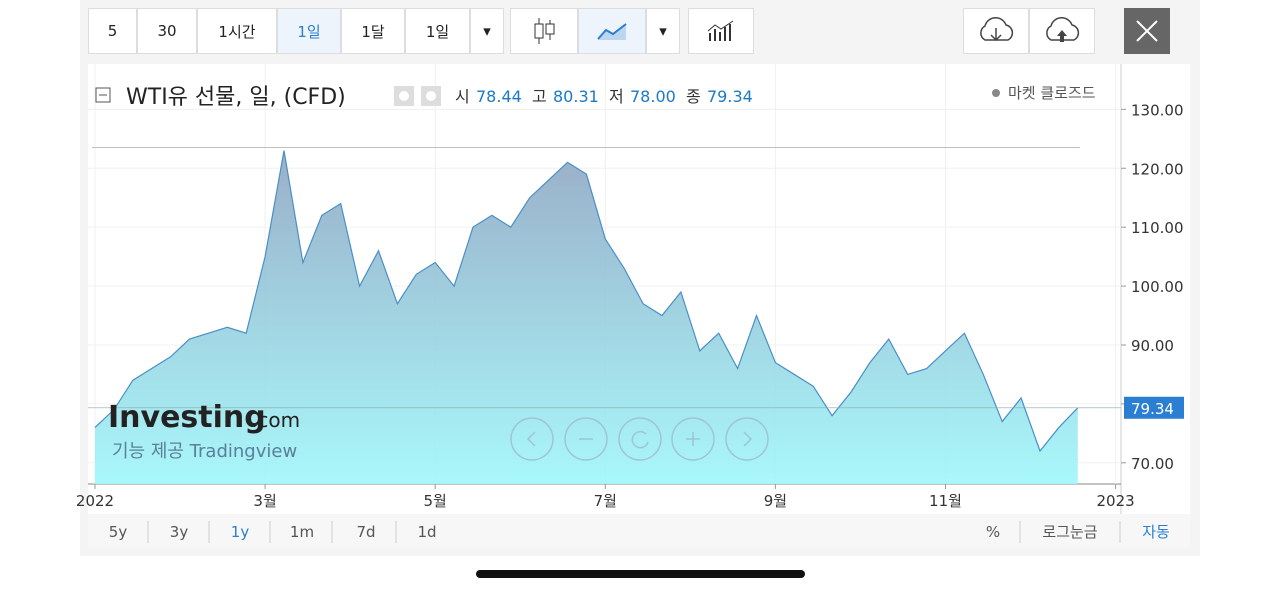 Image resolution: width=1280 pixels, height=591 pixels. Describe the element at coordinates (539, 96) in the screenshot. I see `high-label: 고` at that location.